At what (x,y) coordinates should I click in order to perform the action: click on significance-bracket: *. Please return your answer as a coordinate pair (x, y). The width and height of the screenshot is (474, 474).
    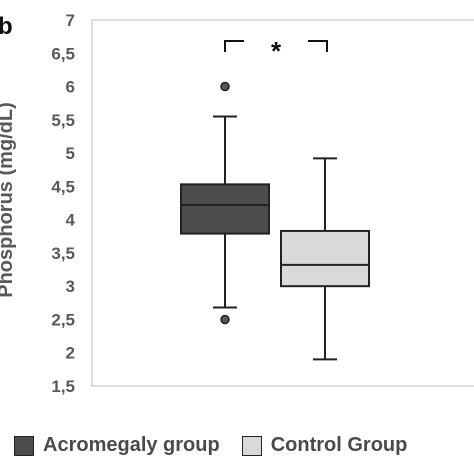
    Looking at the image, I should click on (276, 51).